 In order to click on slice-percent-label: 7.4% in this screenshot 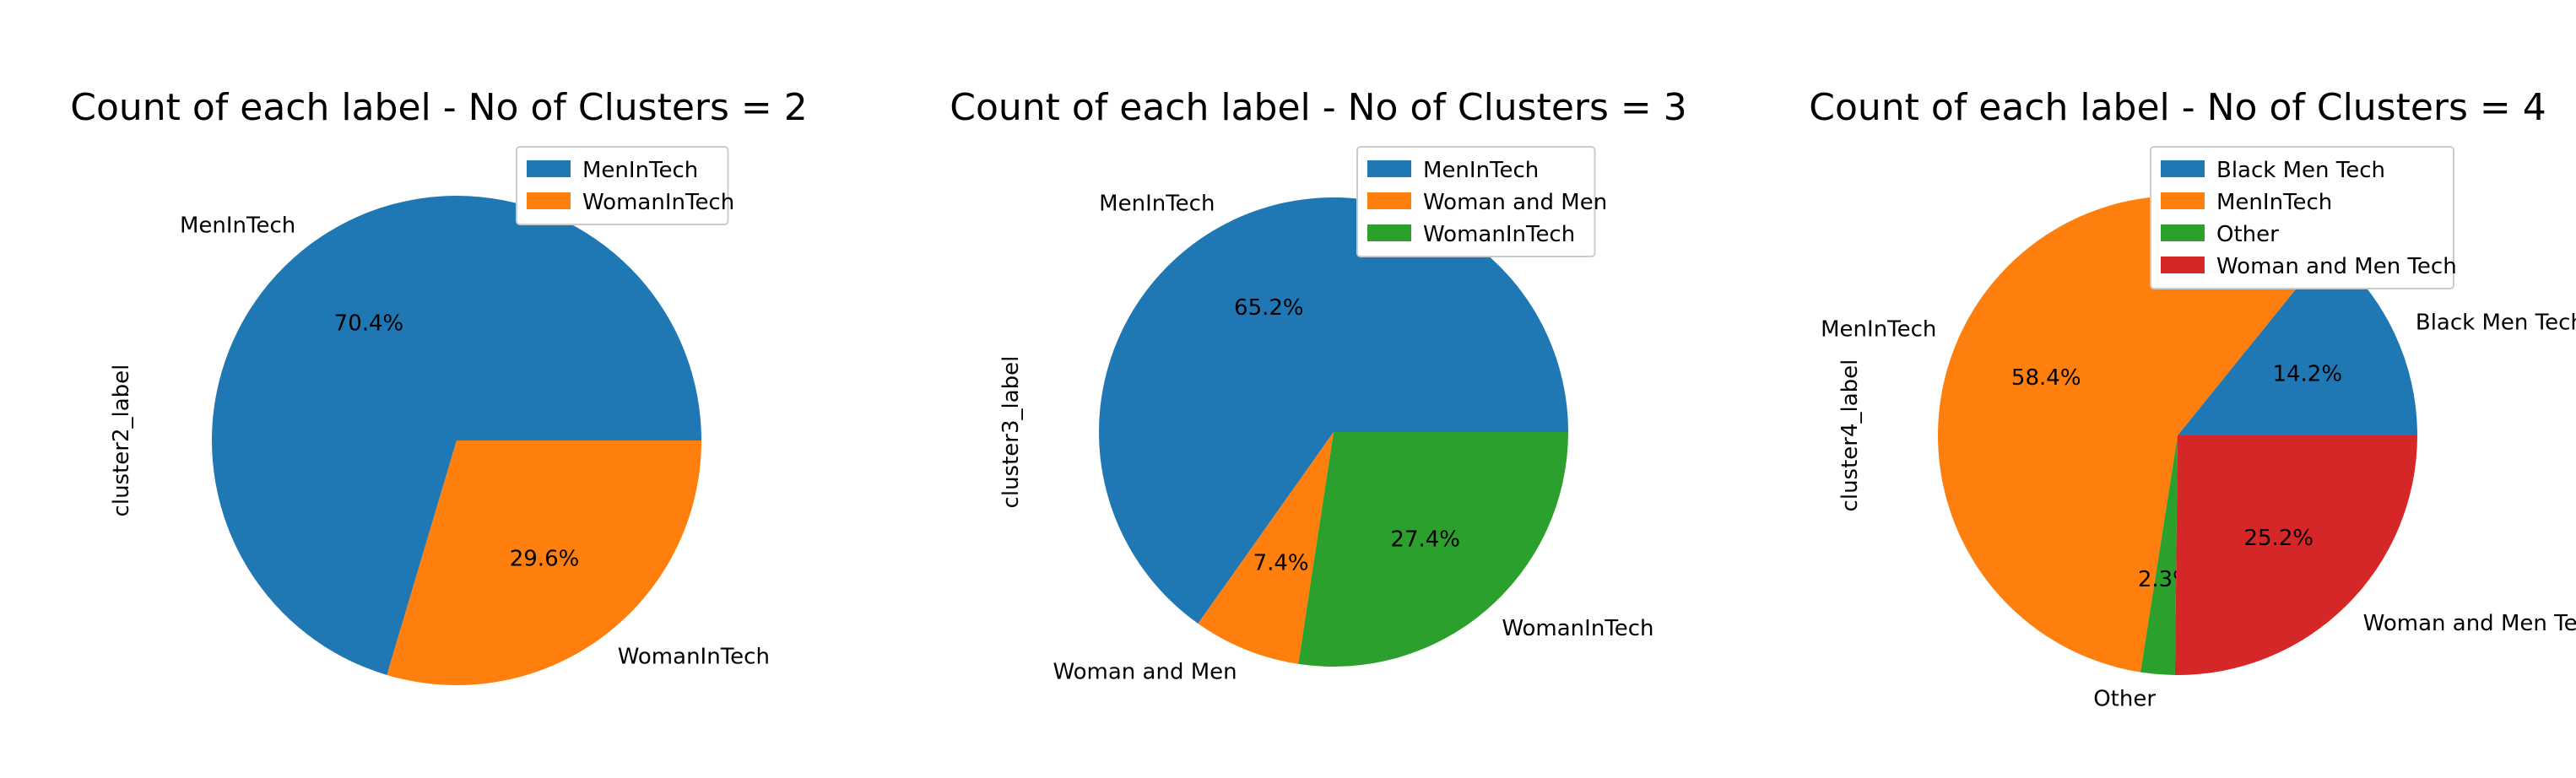, I will do `click(1281, 564)`.